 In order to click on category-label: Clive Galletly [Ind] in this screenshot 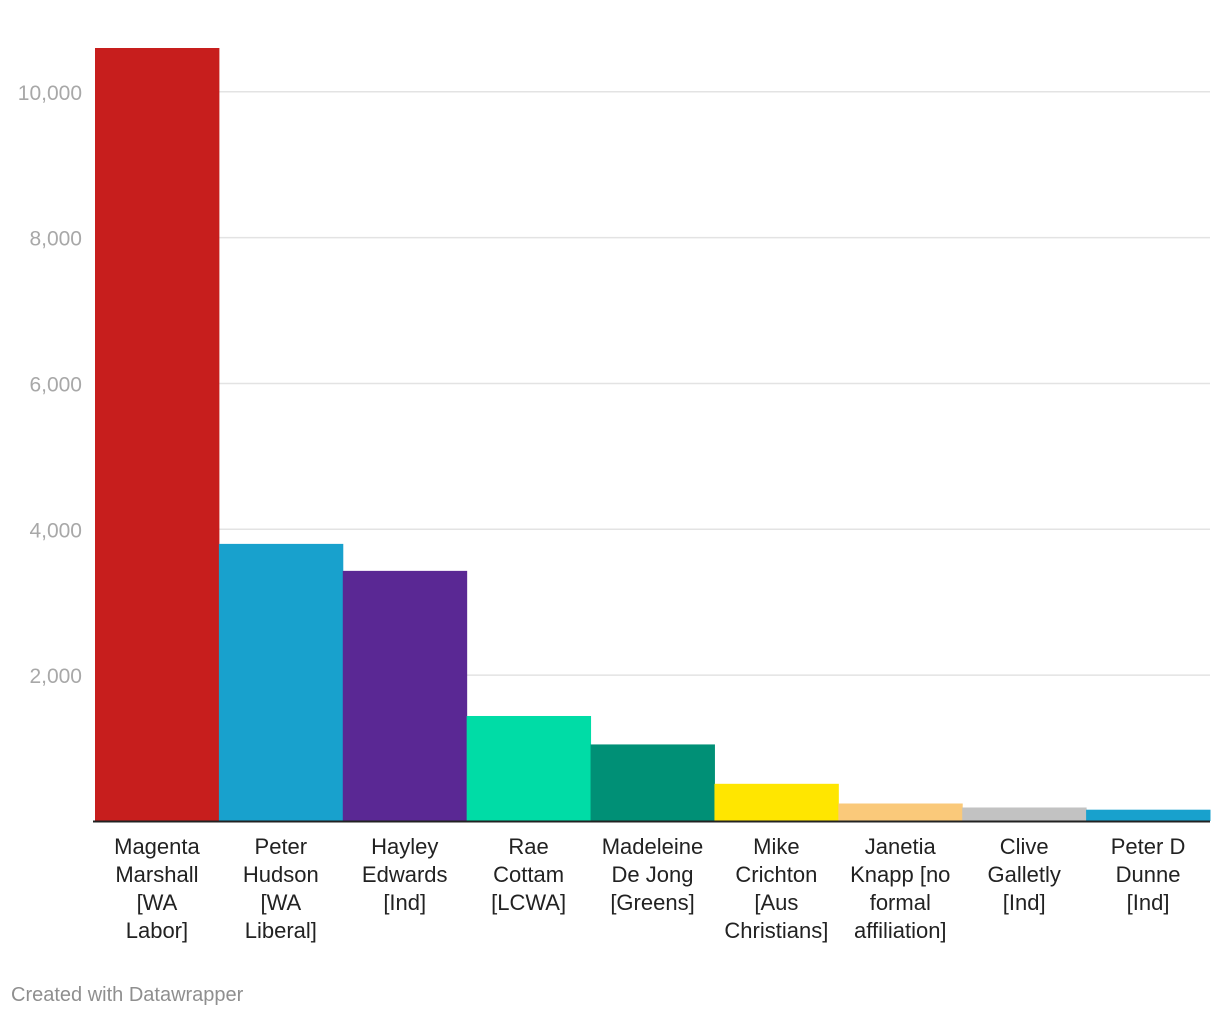, I will do `click(1023, 874)`.